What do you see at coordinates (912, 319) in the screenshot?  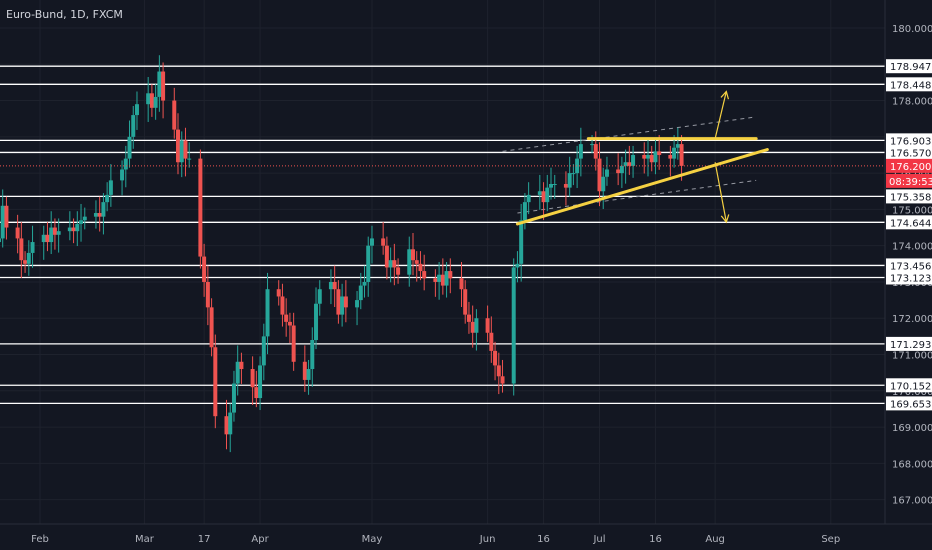 I see `price-tick-label: 172.000` at bounding box center [912, 319].